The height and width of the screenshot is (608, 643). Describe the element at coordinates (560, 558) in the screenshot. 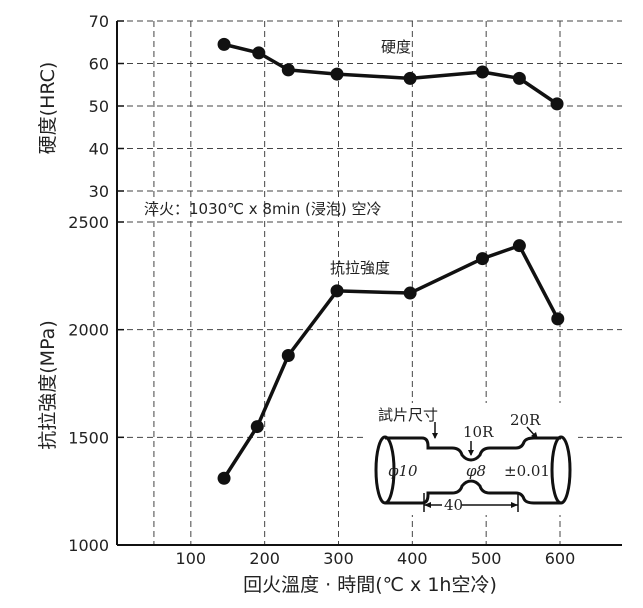

I see `x-tick-label: 600` at that location.